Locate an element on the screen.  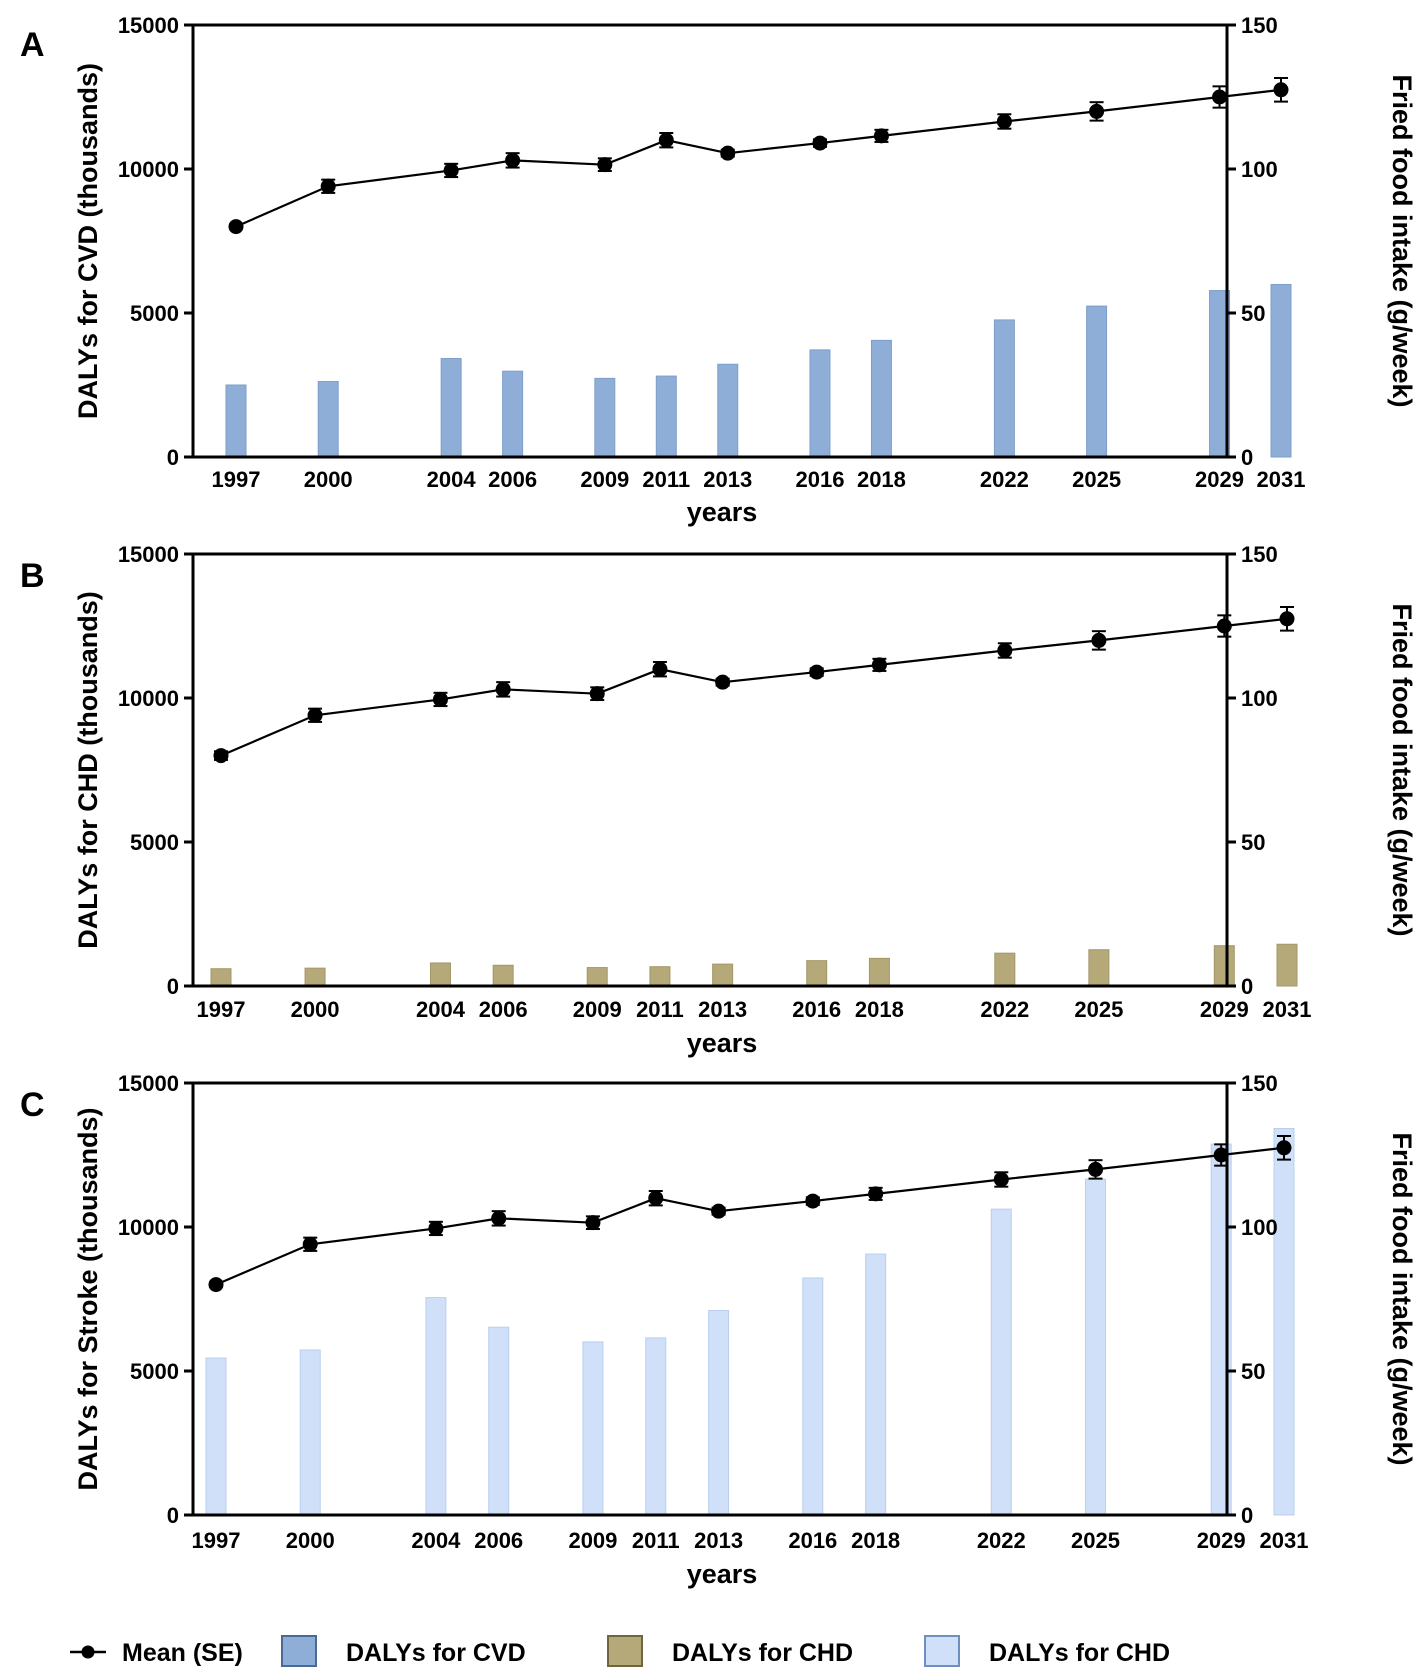
bar-2025 is located at coordinates (1097, 381).